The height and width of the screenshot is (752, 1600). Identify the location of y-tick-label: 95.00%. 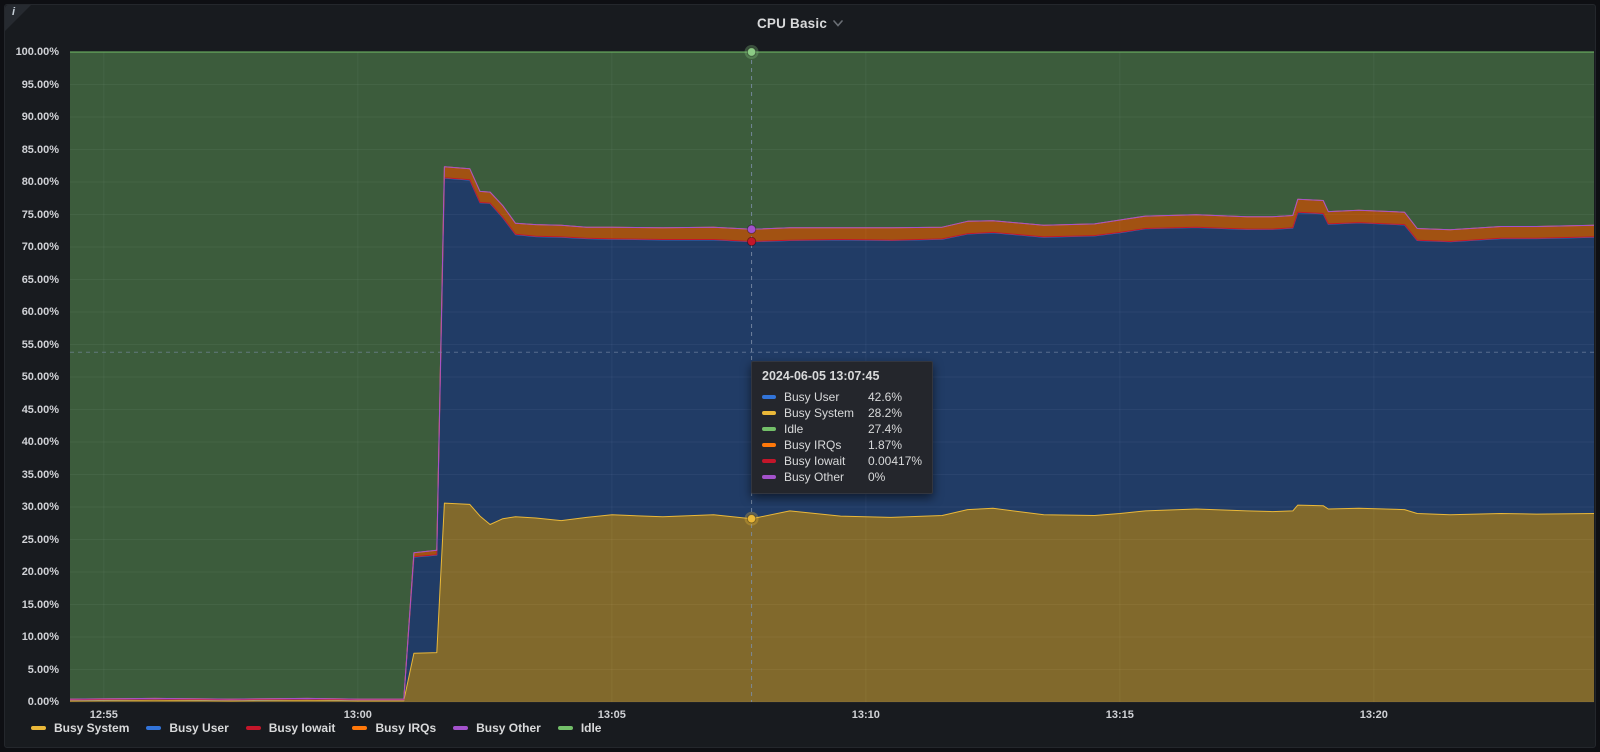
(40, 84).